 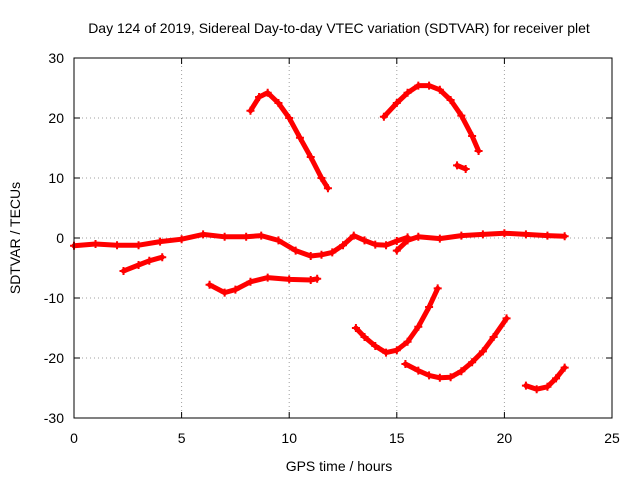 What do you see at coordinates (289, 140) in the screenshot?
I see `series-pos-arc-a` at bounding box center [289, 140].